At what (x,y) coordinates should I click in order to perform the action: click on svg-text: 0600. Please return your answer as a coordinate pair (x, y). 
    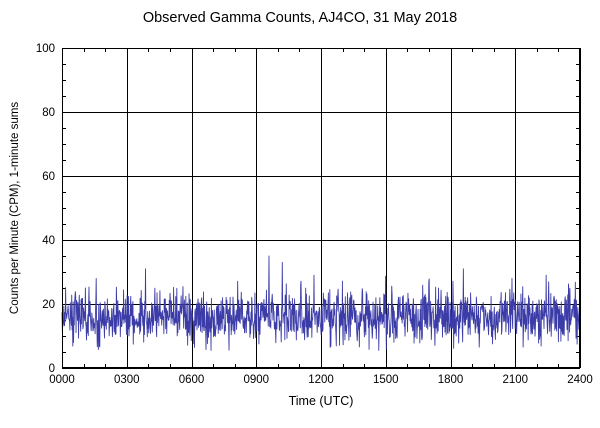
    Looking at the image, I should click on (192, 380).